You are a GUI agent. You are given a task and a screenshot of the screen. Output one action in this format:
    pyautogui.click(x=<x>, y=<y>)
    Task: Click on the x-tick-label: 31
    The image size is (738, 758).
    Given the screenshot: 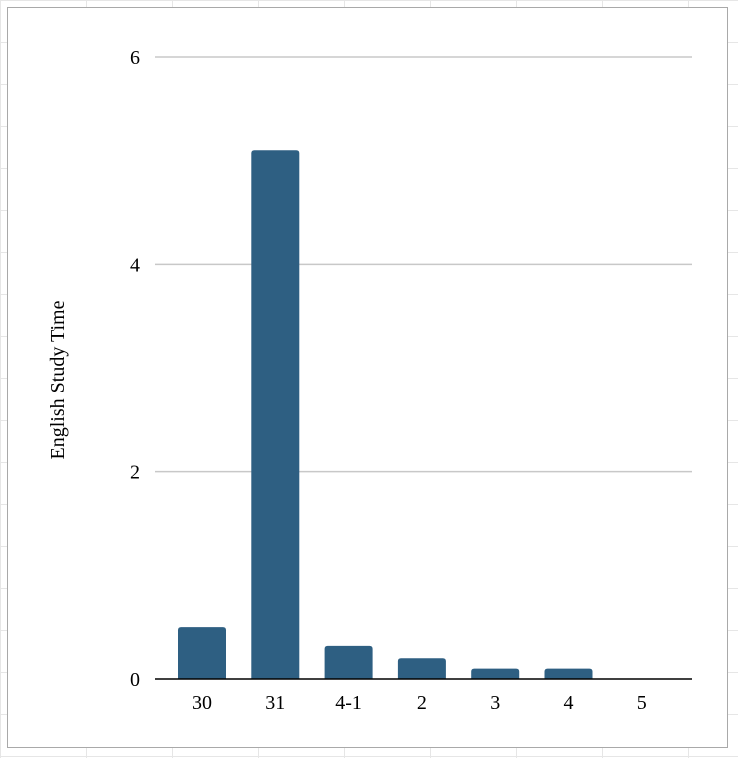 What is the action you would take?
    pyautogui.click(x=275, y=703)
    